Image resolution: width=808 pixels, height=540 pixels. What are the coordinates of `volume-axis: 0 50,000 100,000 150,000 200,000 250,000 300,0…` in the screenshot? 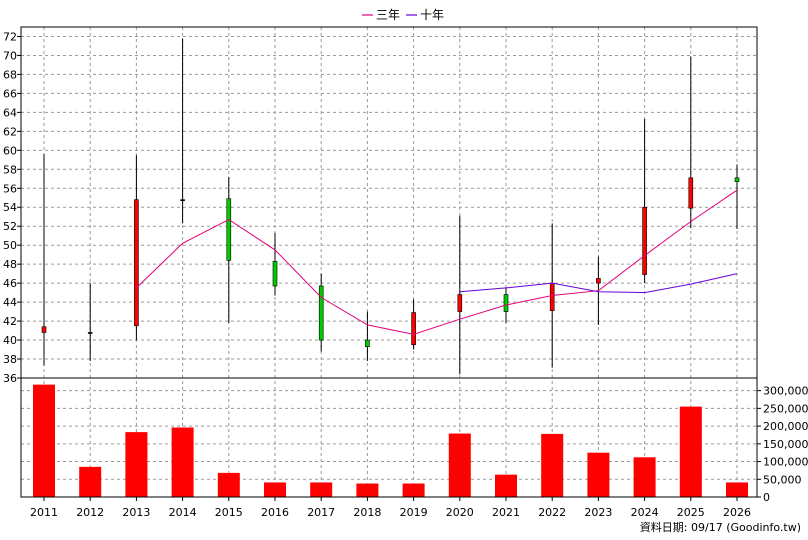 It's located at (782, 444).